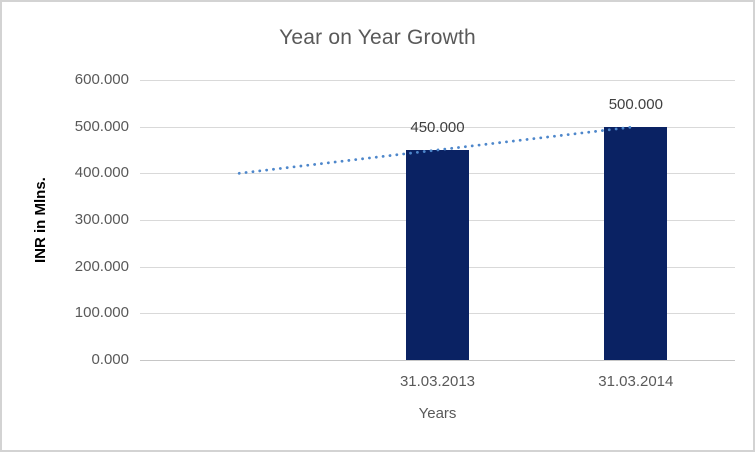 This screenshot has width=755, height=452. Describe the element at coordinates (437, 413) in the screenshot. I see `x-axis-title: Years` at that location.